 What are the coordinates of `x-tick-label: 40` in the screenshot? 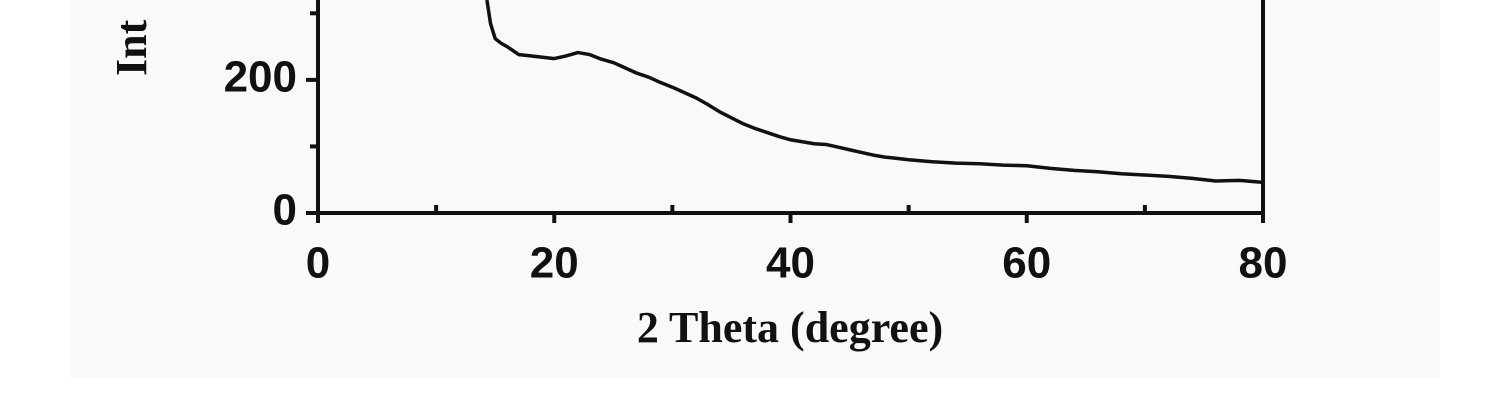 It's located at (790, 263).